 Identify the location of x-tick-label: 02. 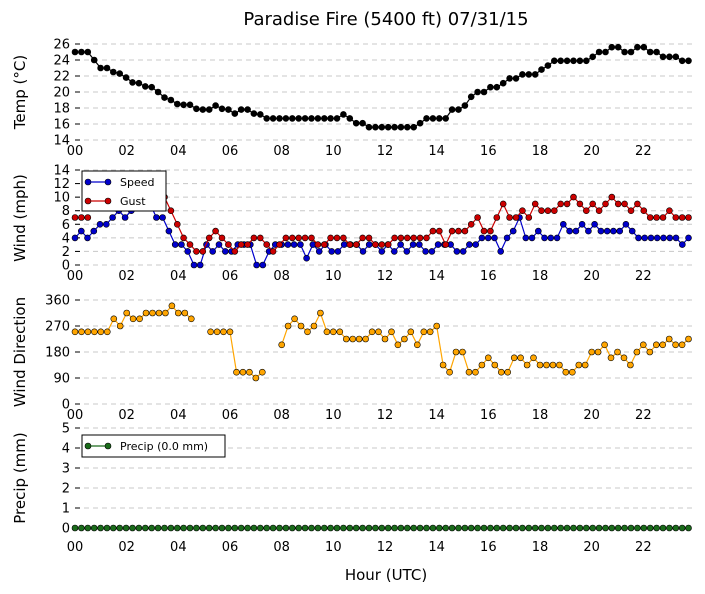
(126, 151).